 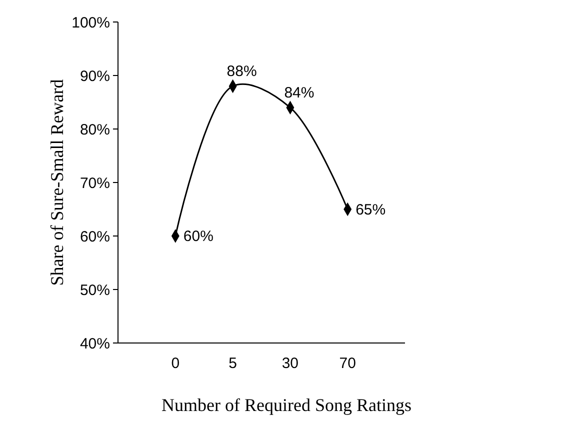 What do you see at coordinates (95, 129) in the screenshot?
I see `y-tick-label: 80%` at bounding box center [95, 129].